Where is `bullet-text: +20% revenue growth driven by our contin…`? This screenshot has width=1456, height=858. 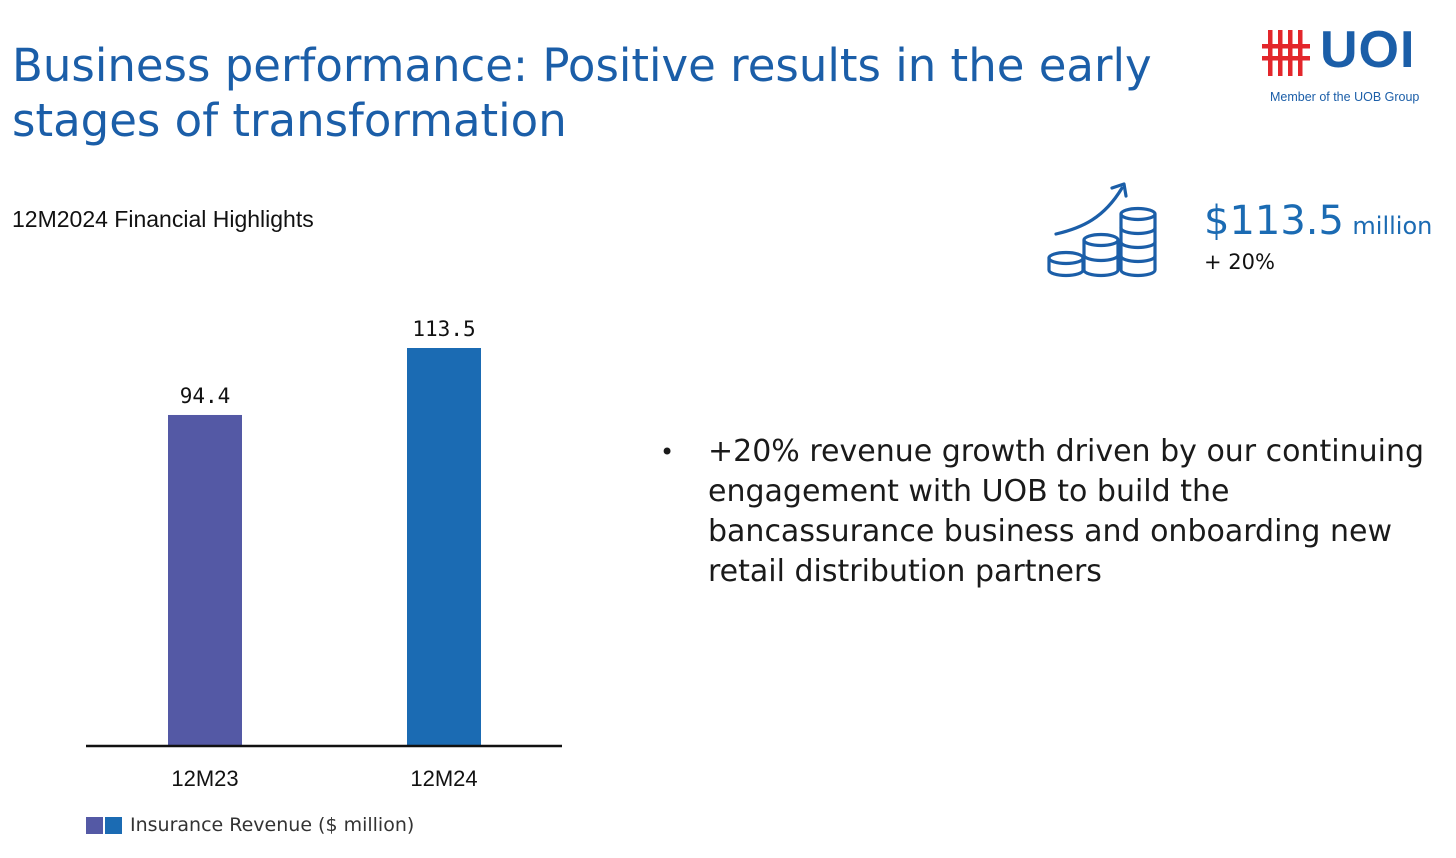 bullet-text: +20% revenue growth driven by our contin… is located at coordinates (1066, 511).